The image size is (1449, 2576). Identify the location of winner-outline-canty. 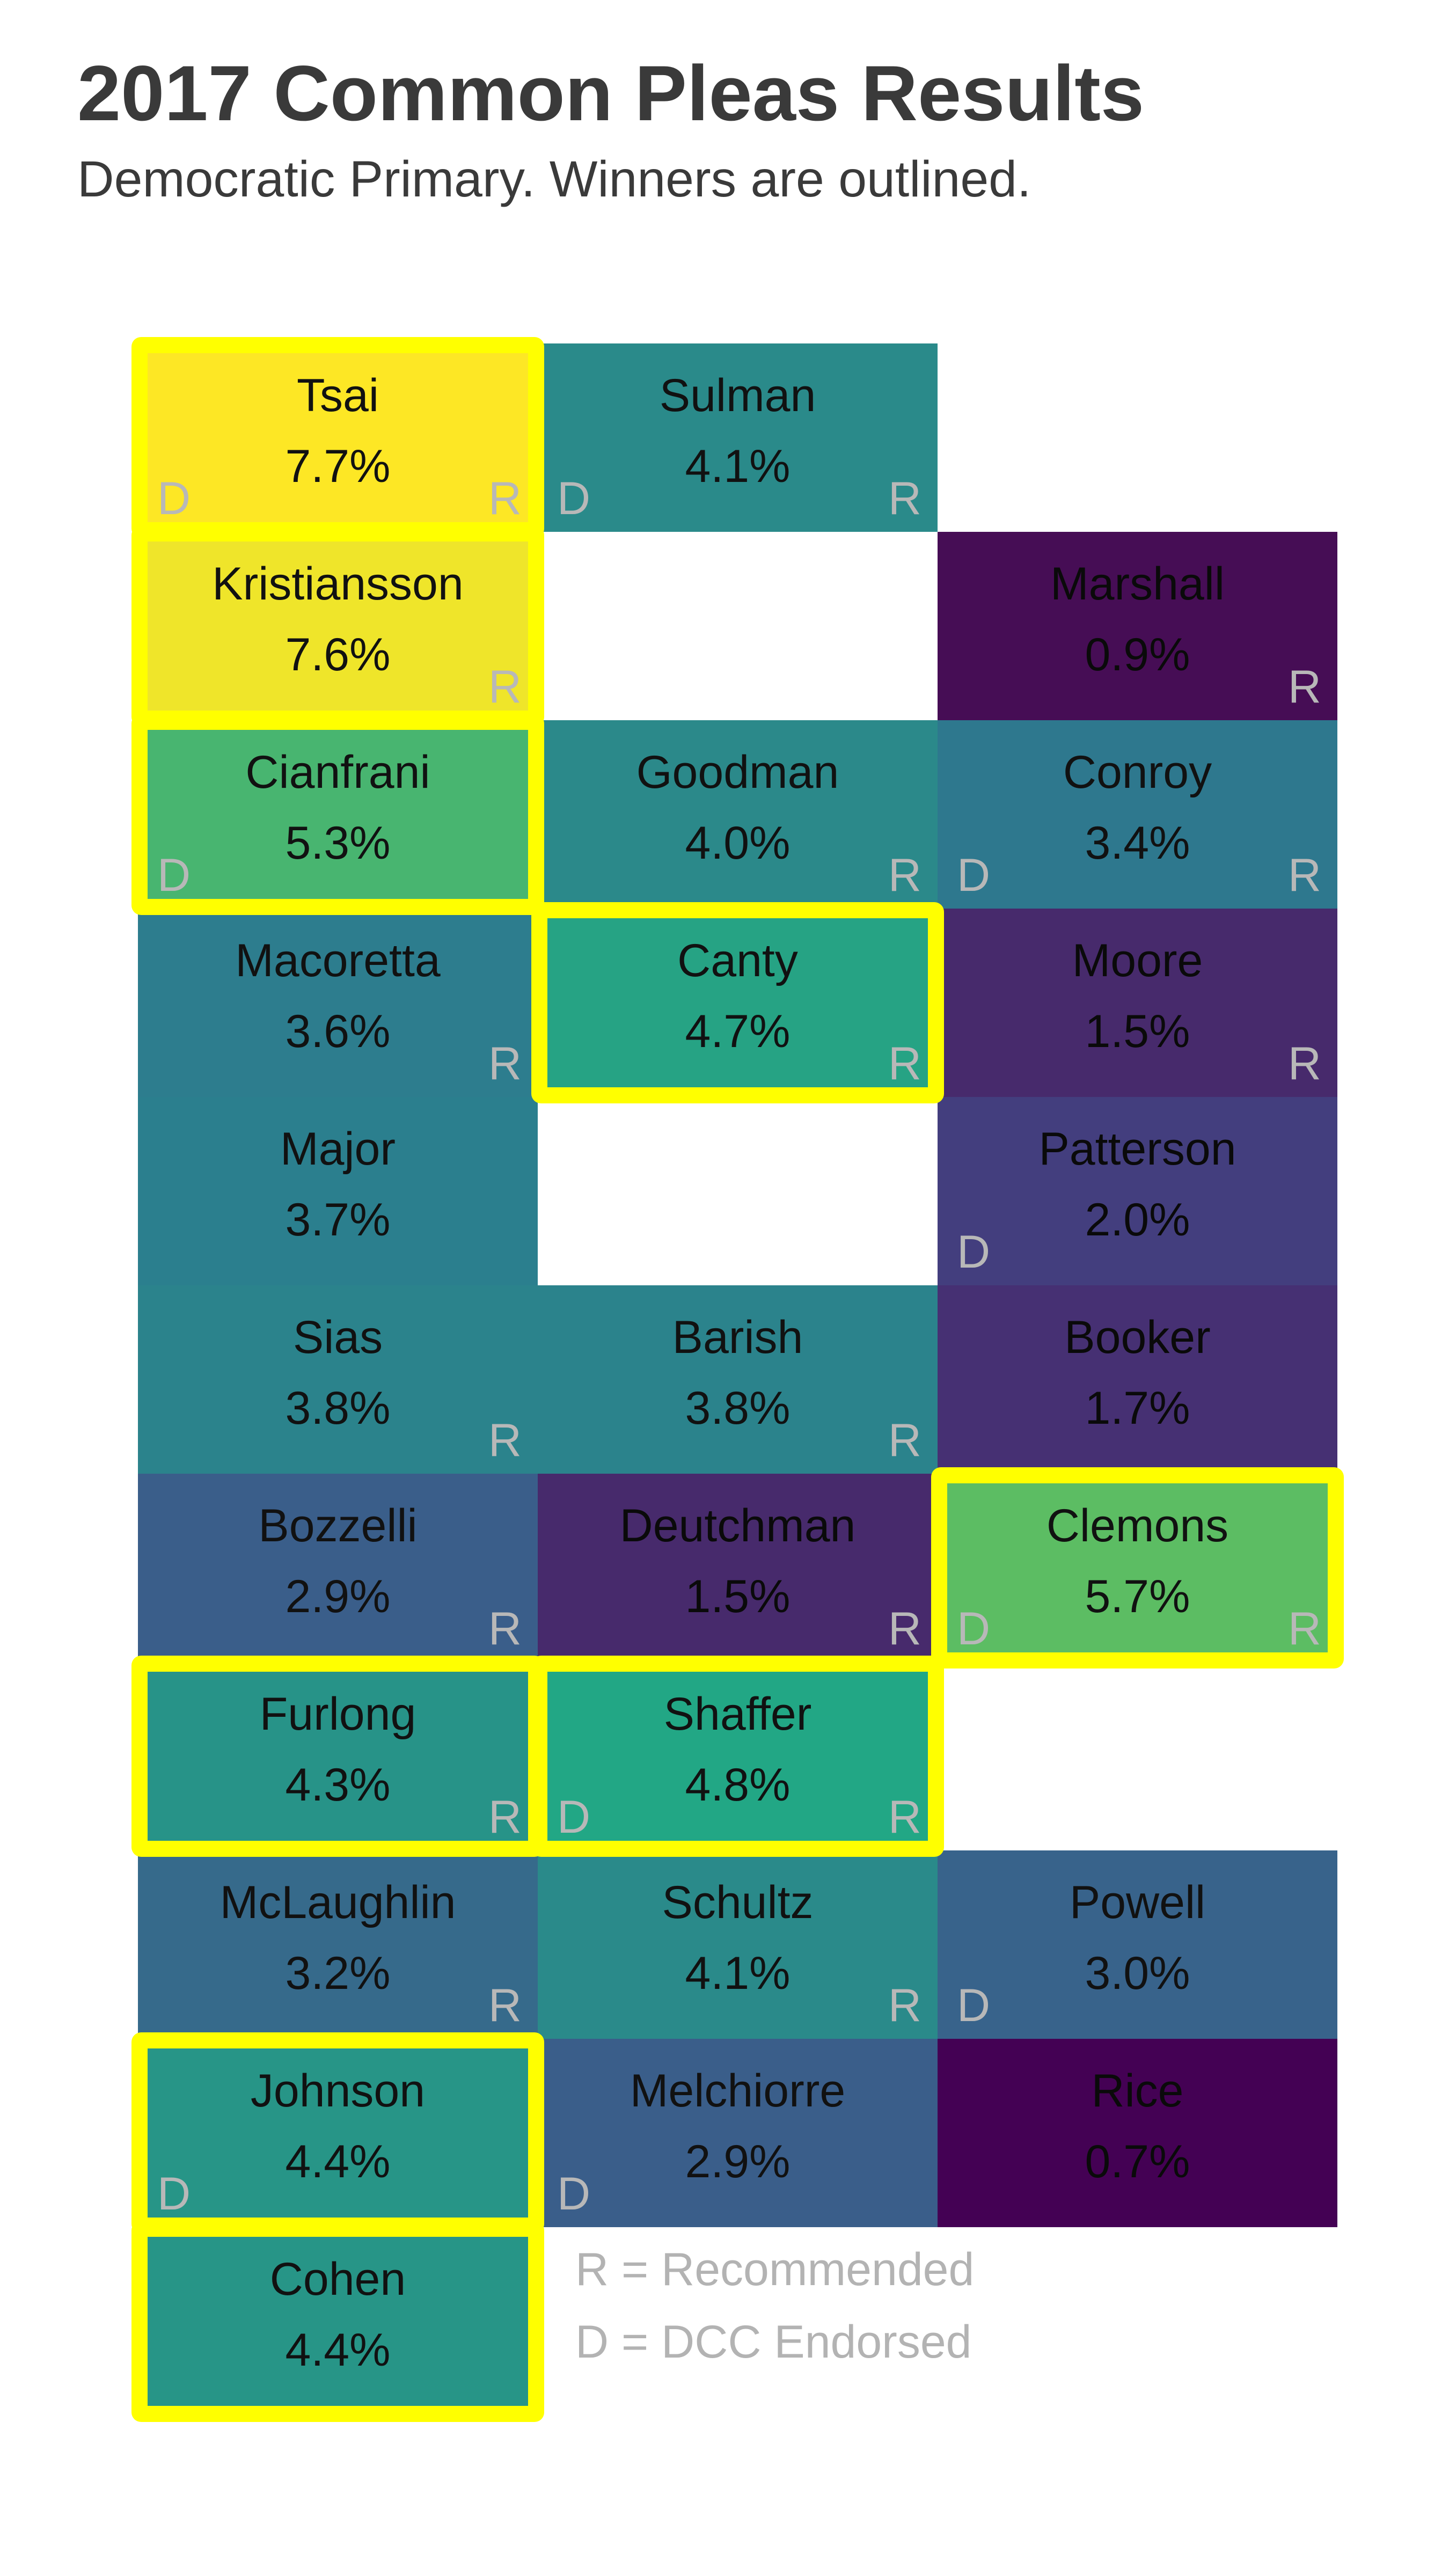
(737, 1002).